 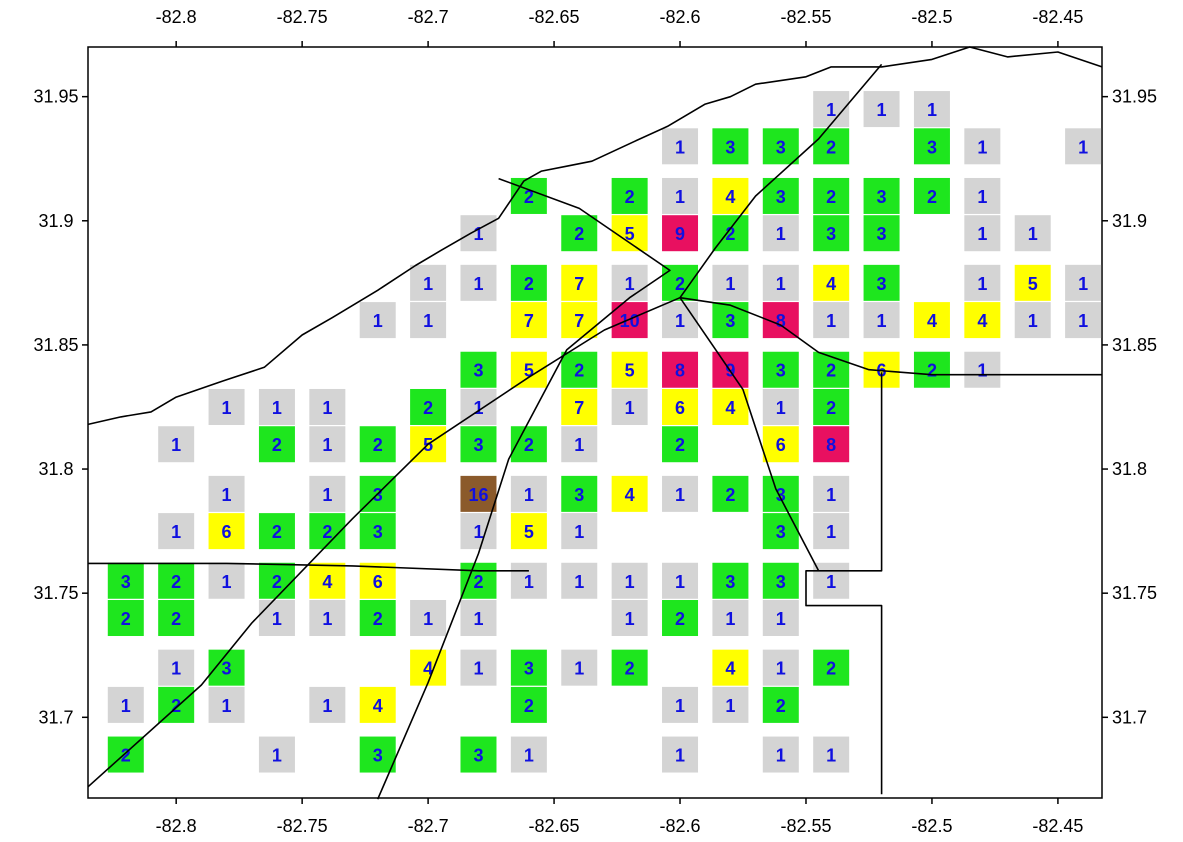 I want to click on y-tick-label: 31.75, so click(x=55, y=593).